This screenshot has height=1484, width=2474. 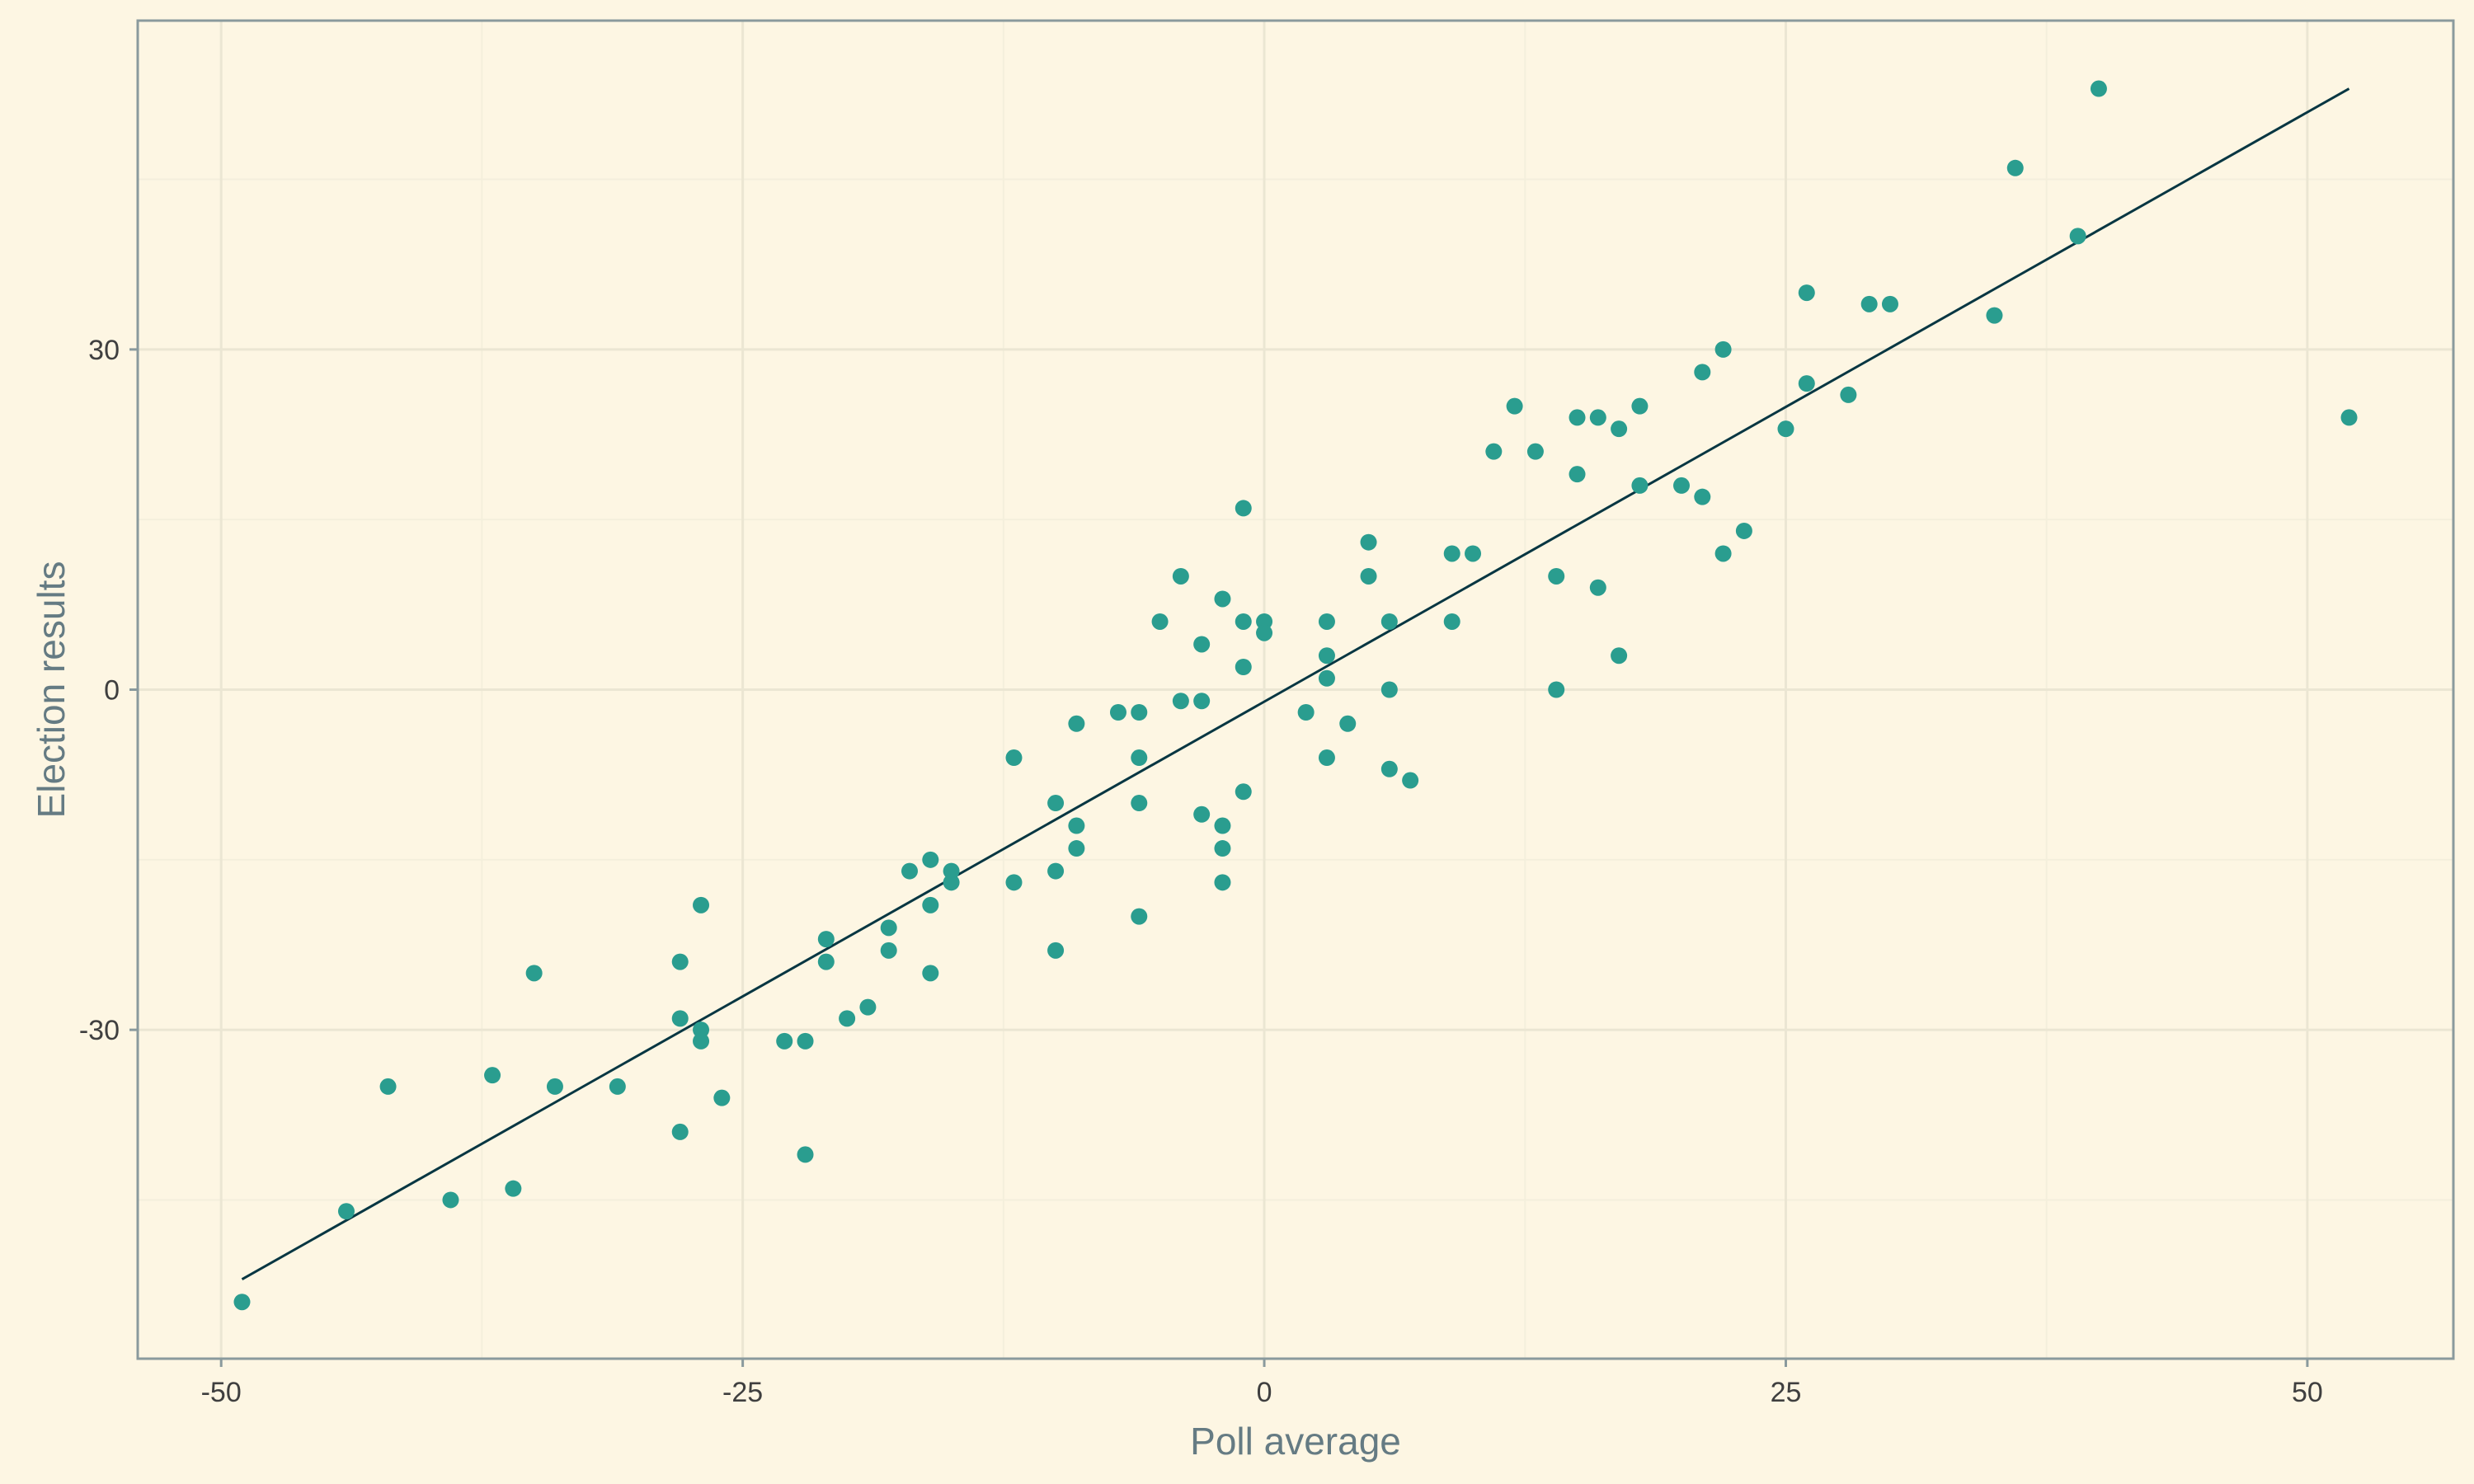 What do you see at coordinates (1786, 1392) in the screenshot?
I see `x-tick-label: 25` at bounding box center [1786, 1392].